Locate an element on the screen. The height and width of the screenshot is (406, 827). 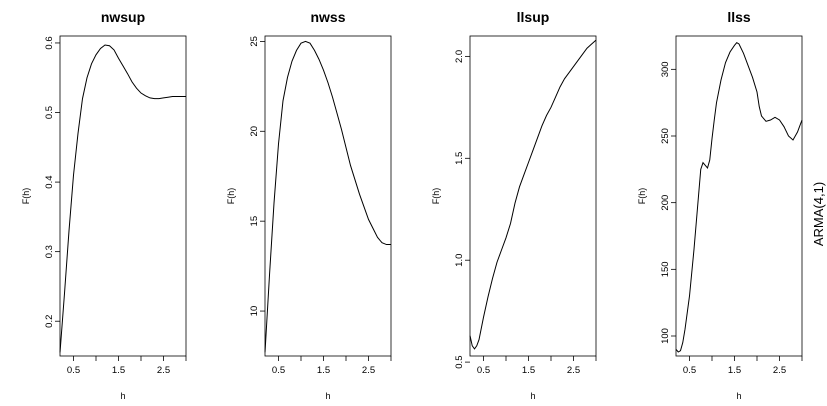
y-tick-label: 25 is located at coordinates (254, 41).